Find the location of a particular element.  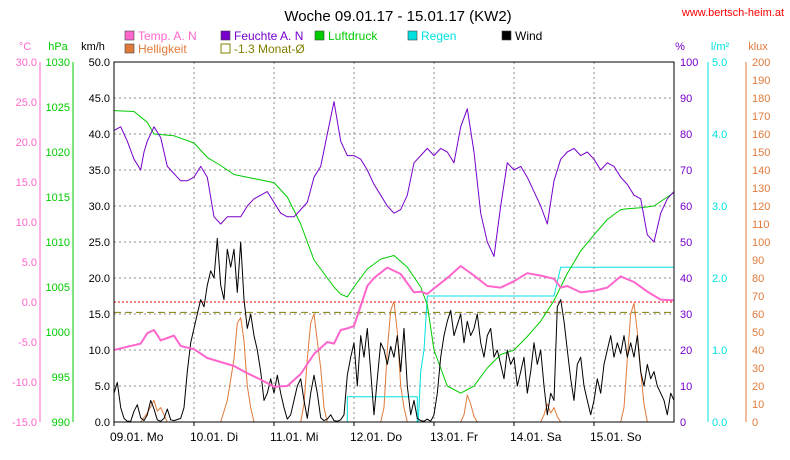

tick-label-temp: 20.0 is located at coordinates (26, 143).